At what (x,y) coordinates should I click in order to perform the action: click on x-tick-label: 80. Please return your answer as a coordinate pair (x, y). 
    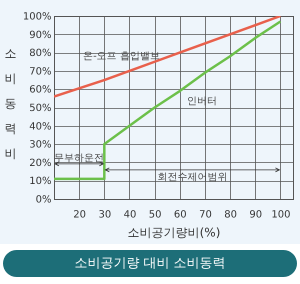
    Looking at the image, I should click on (230, 215).